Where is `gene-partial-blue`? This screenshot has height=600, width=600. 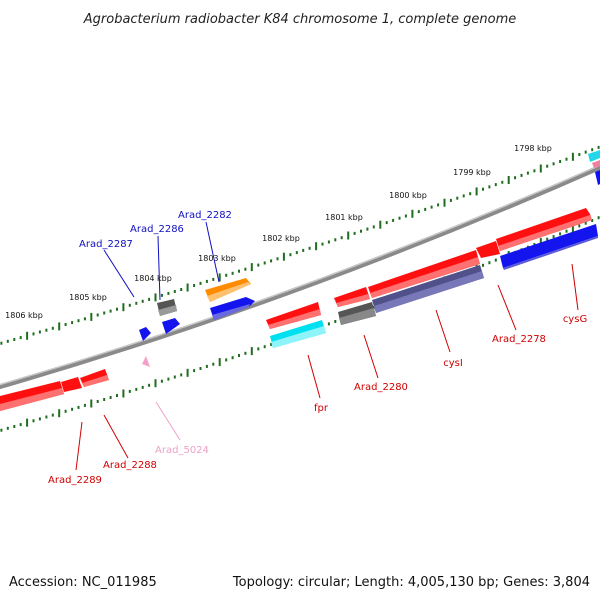 gene-partial-blue is located at coordinates (597, 177).